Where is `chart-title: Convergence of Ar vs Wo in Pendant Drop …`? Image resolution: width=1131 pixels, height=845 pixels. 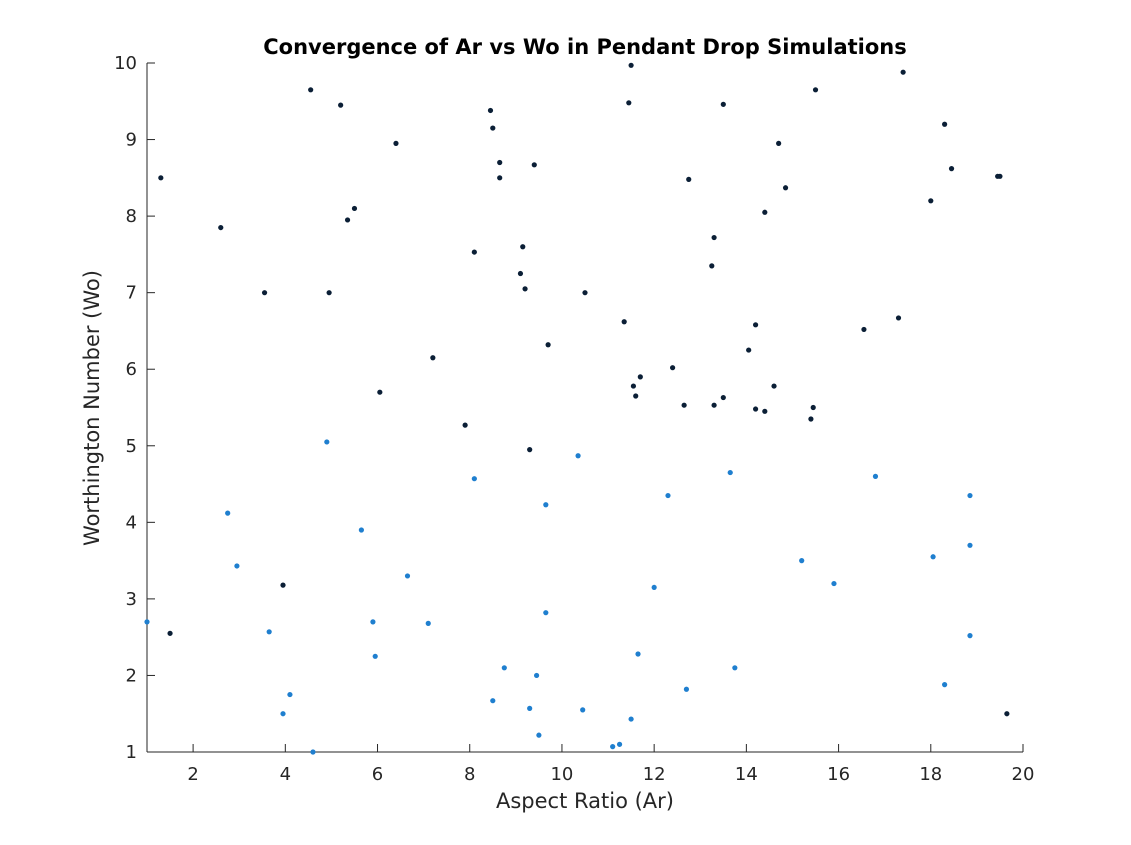 chart-title: Convergence of Ar vs Wo in Pendant Drop … is located at coordinates (585, 47).